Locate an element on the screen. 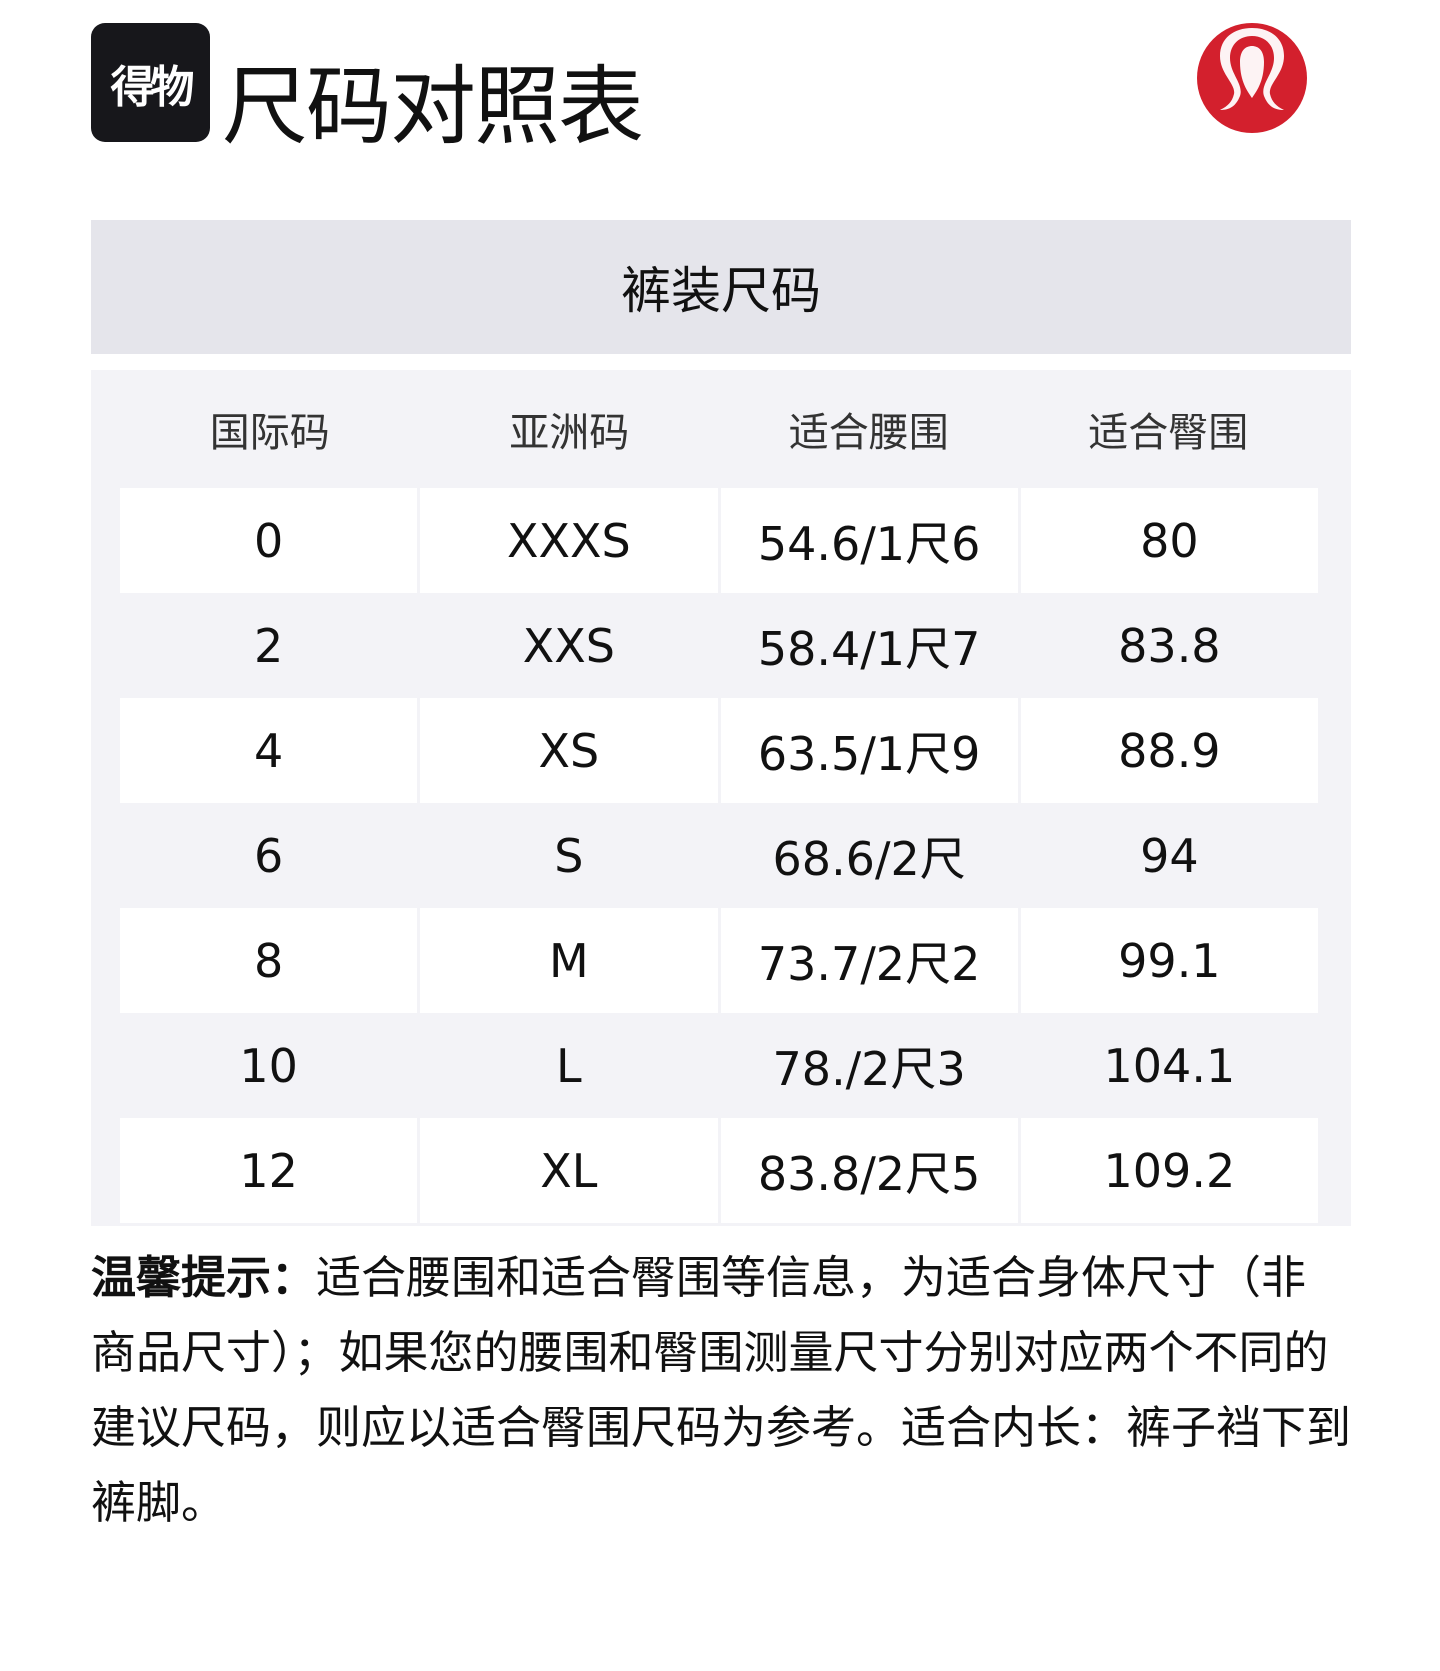 This screenshot has height=1671, width=1440. table-cell: 58.4/1尺7 is located at coordinates (869, 648).